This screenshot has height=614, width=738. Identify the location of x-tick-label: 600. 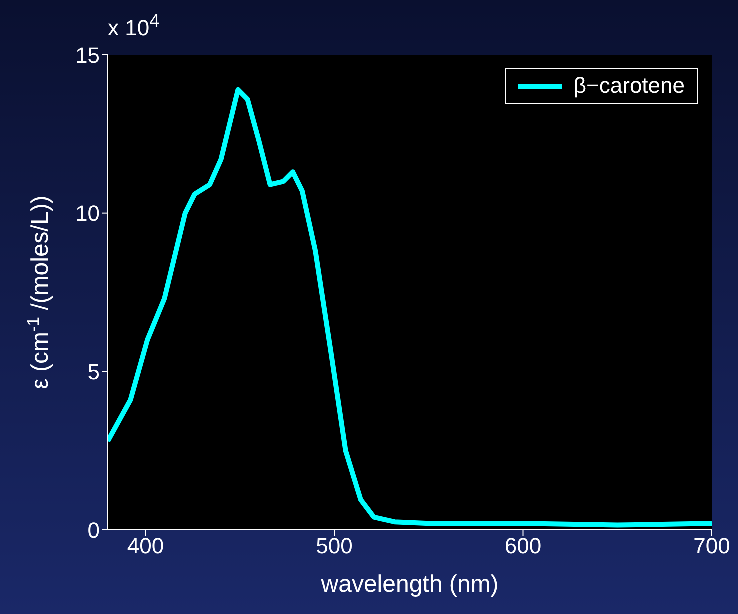
(523, 546).